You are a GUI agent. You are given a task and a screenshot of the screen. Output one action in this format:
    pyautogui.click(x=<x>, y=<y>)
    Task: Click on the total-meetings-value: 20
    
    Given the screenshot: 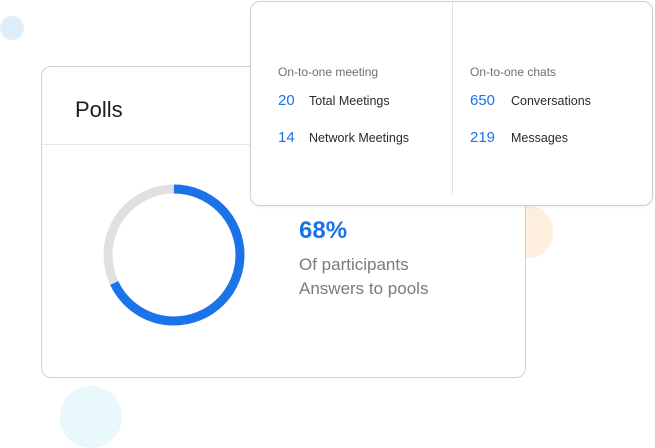 What is the action you would take?
    pyautogui.click(x=286, y=100)
    